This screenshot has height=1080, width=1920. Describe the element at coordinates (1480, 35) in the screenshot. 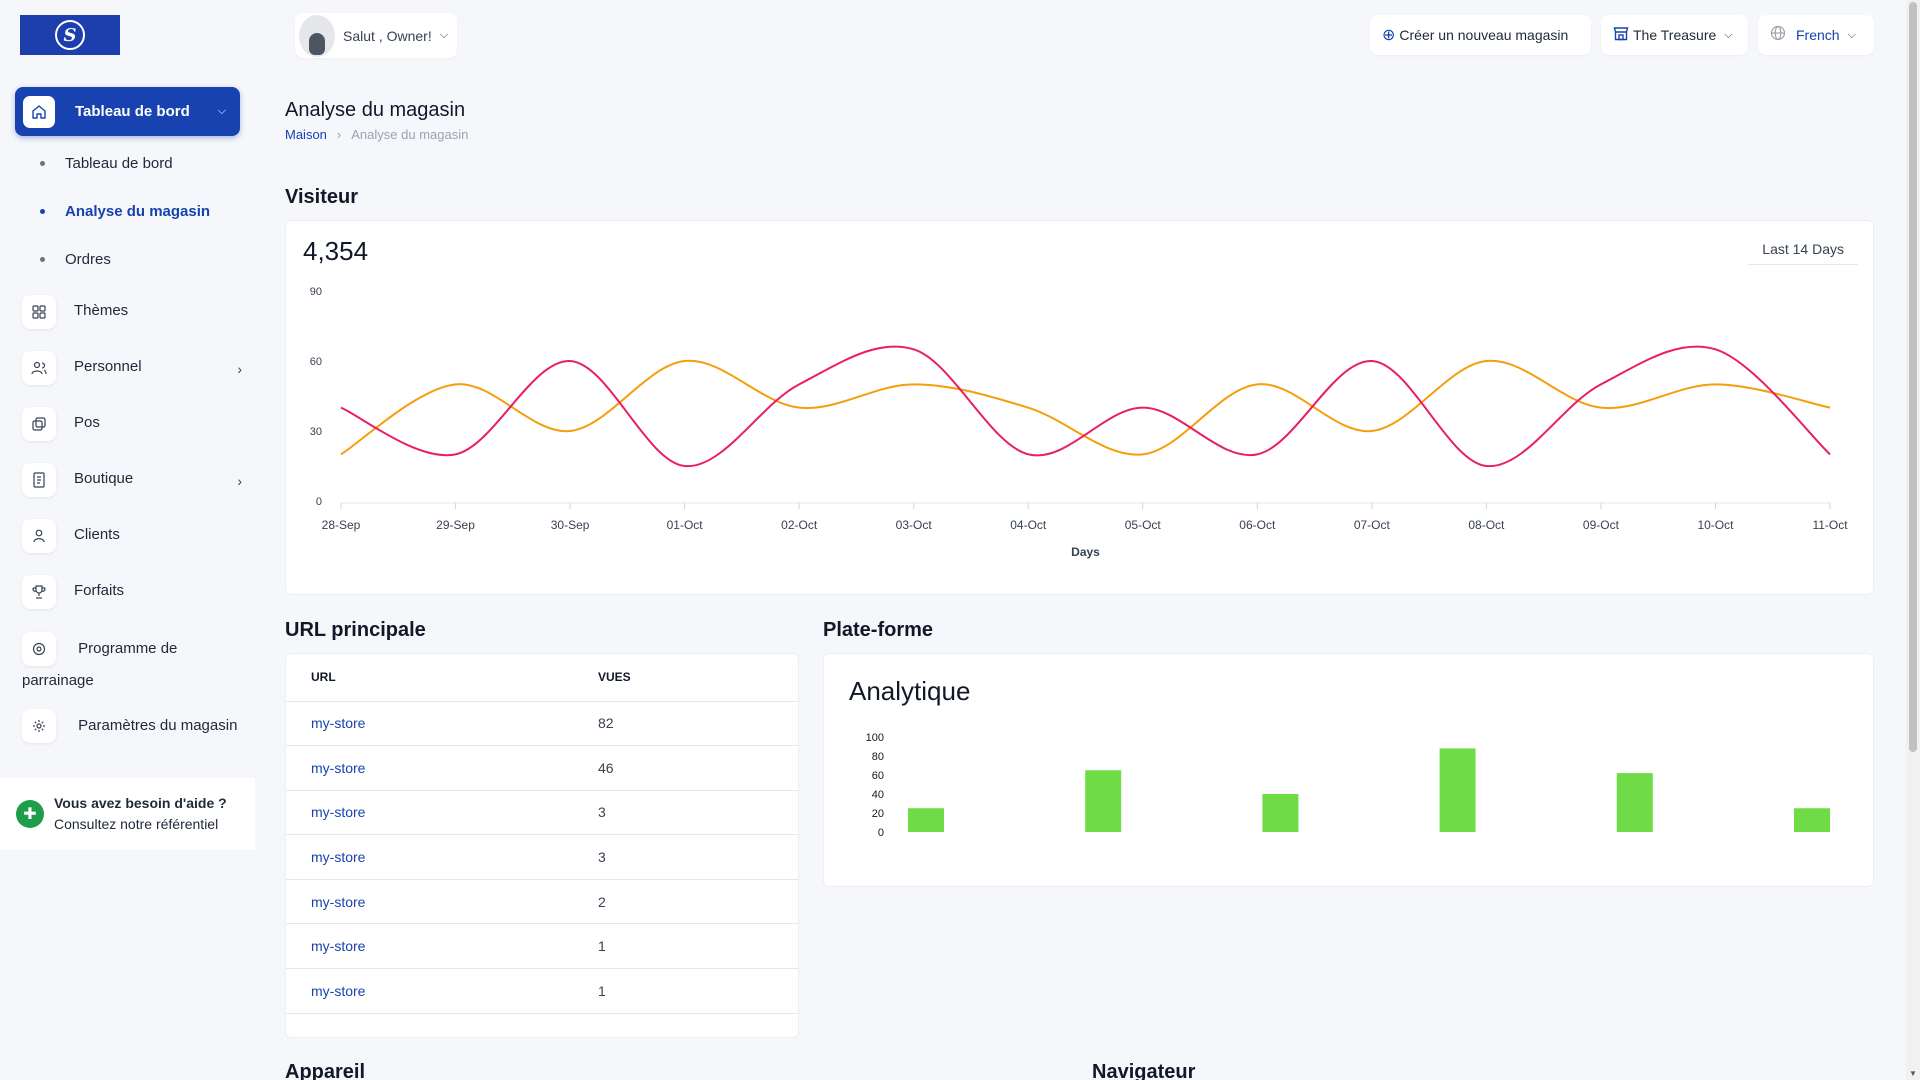

I see `create-store-button: ⊕ Créer un nouveau magasin` at that location.